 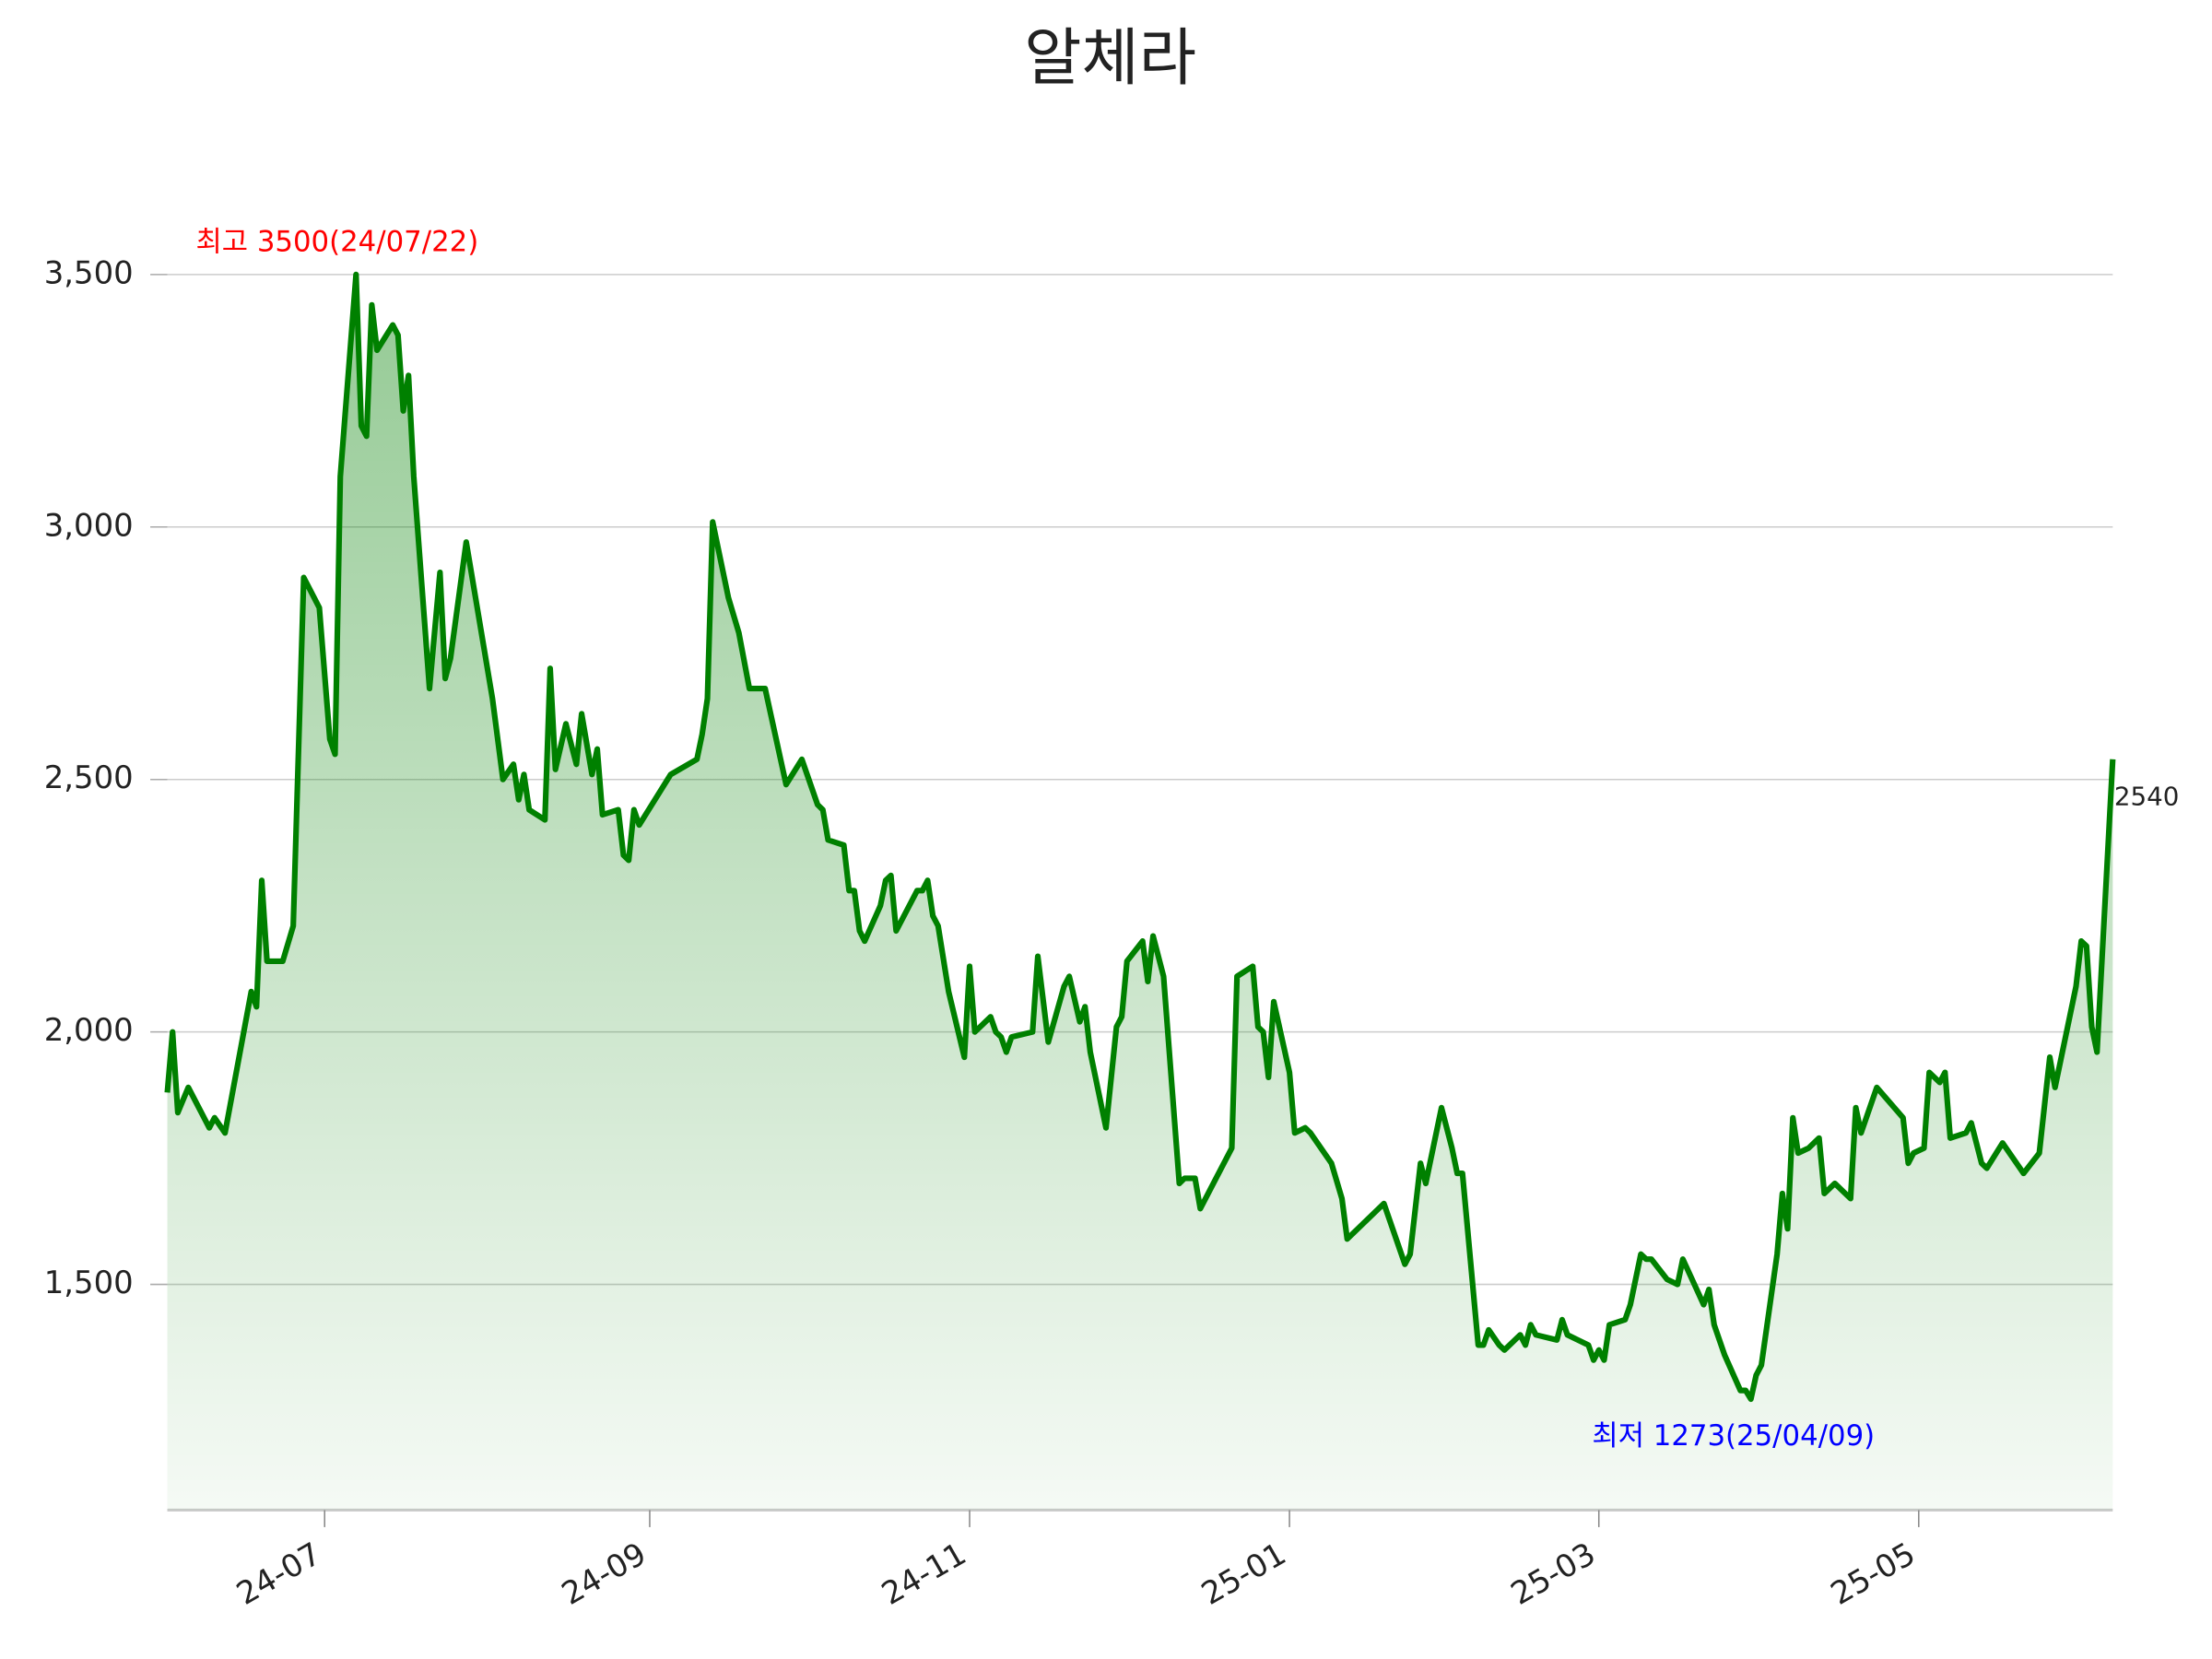 I want to click on max-annotation: 최고 3500(24/07/22), so click(x=337, y=242).